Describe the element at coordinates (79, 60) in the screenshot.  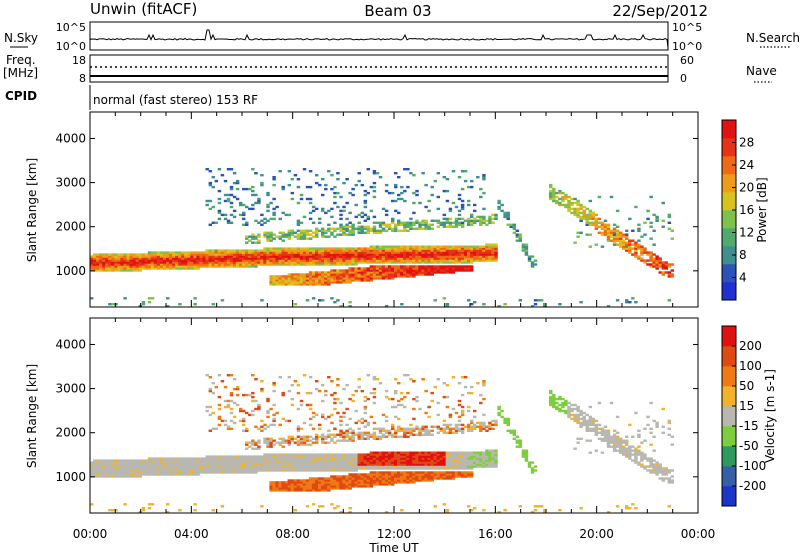
I see `freq-tick-top: 18` at that location.